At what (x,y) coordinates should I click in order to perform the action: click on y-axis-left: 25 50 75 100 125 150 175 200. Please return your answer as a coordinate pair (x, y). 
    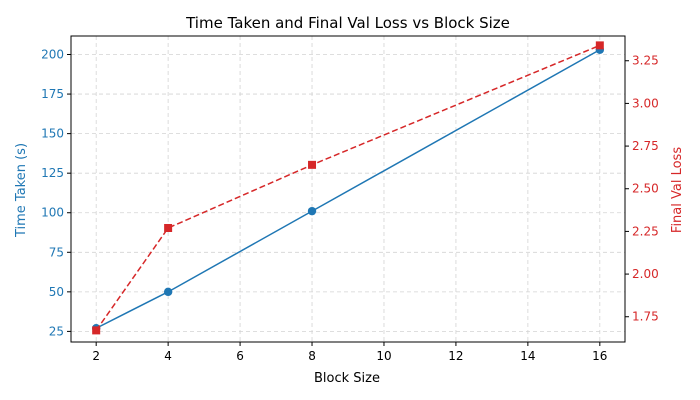
    Looking at the image, I should click on (56, 193).